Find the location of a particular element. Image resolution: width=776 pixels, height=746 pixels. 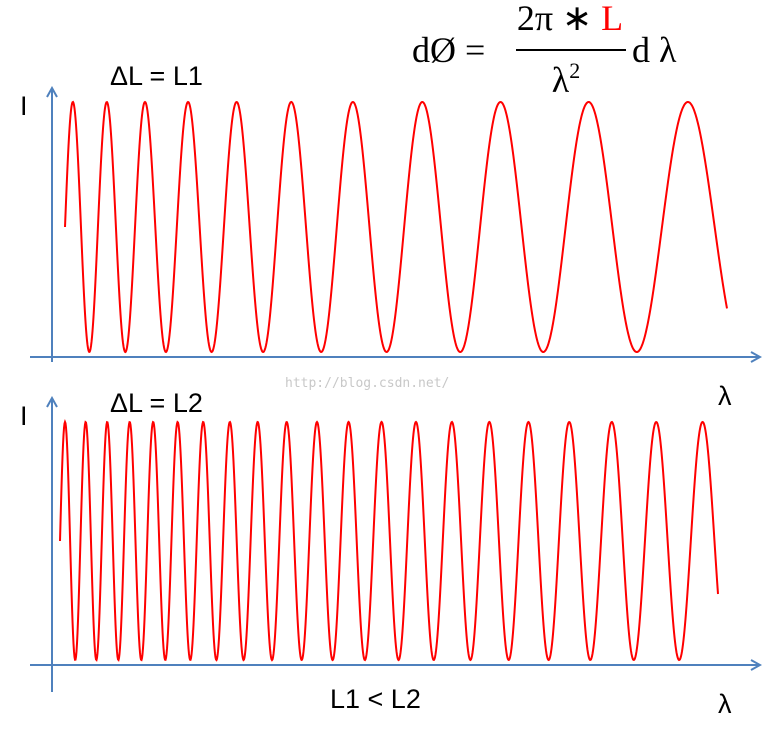

denominator-exp: 2 is located at coordinates (574, 70).